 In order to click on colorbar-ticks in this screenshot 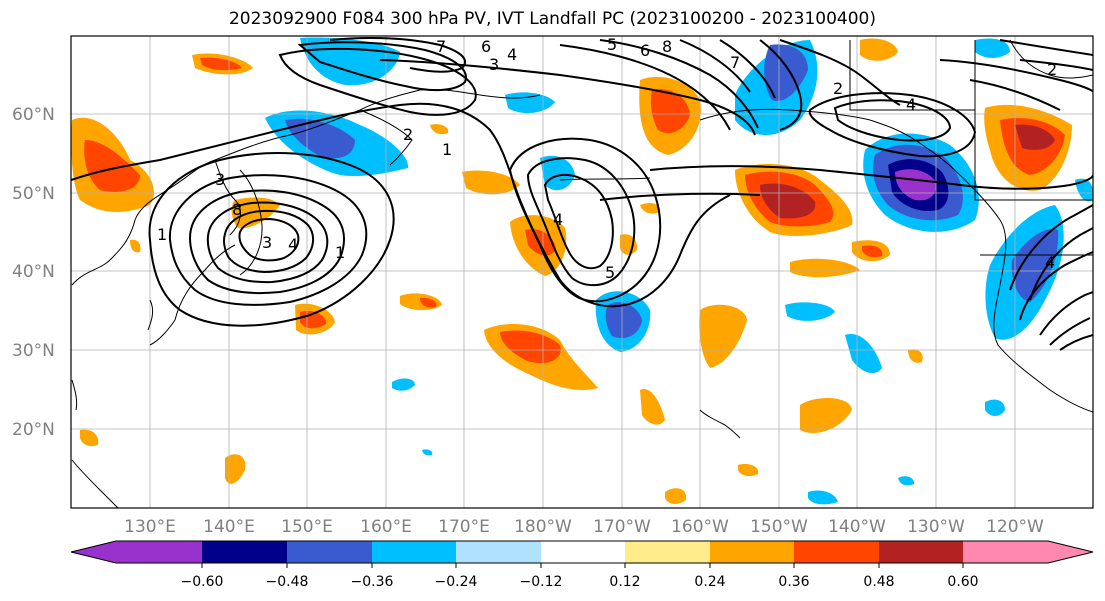, I will do `click(582, 565)`.